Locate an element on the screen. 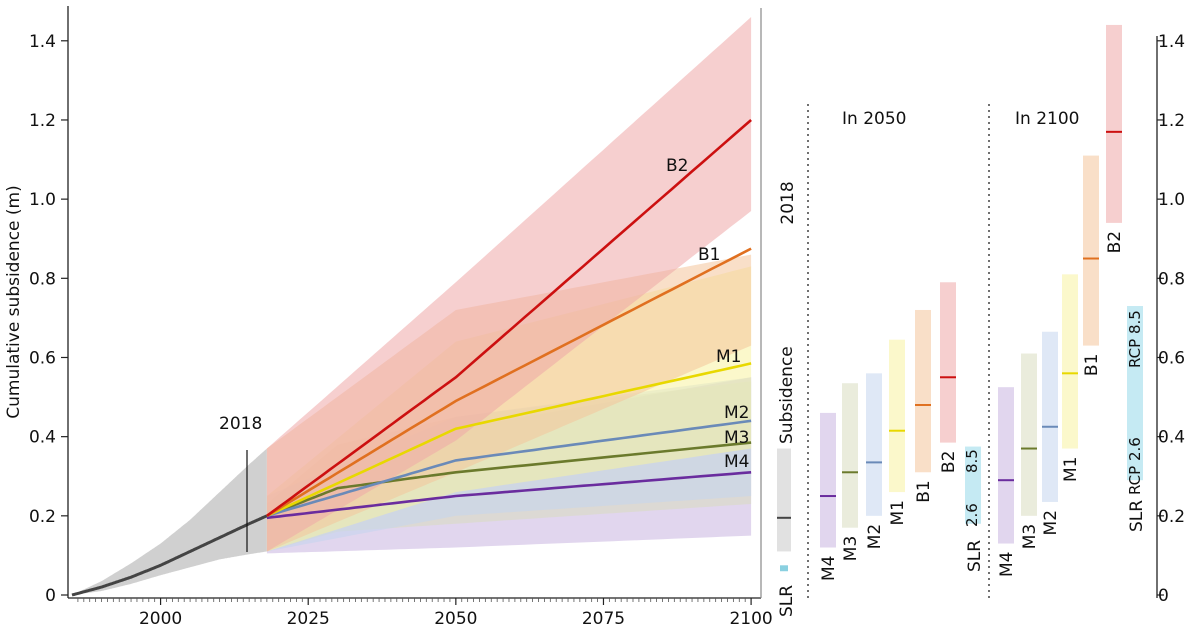 Image resolution: width=1200 pixels, height=634 pixels. y-tick-label-right: 1.0 is located at coordinates (1171, 200).